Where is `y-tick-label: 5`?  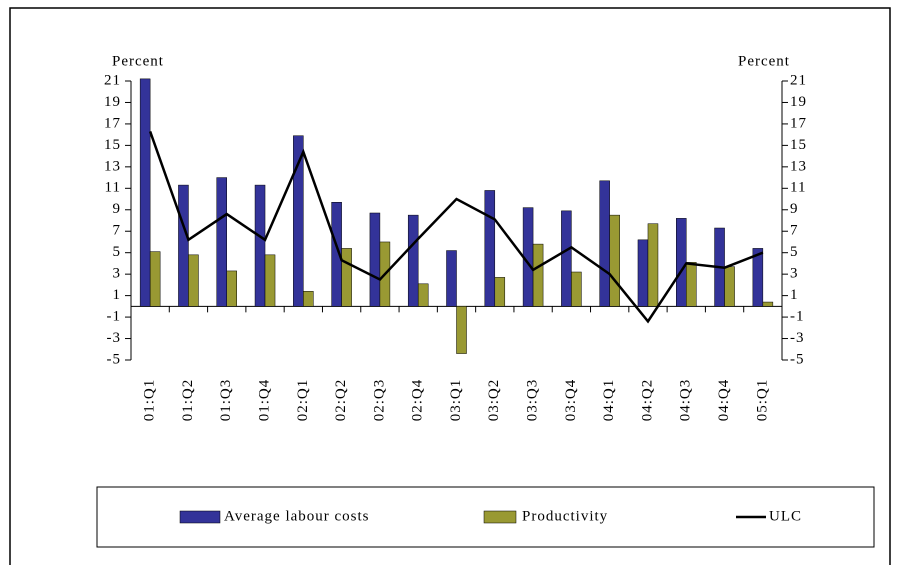 y-tick-label: 5 is located at coordinates (117, 252).